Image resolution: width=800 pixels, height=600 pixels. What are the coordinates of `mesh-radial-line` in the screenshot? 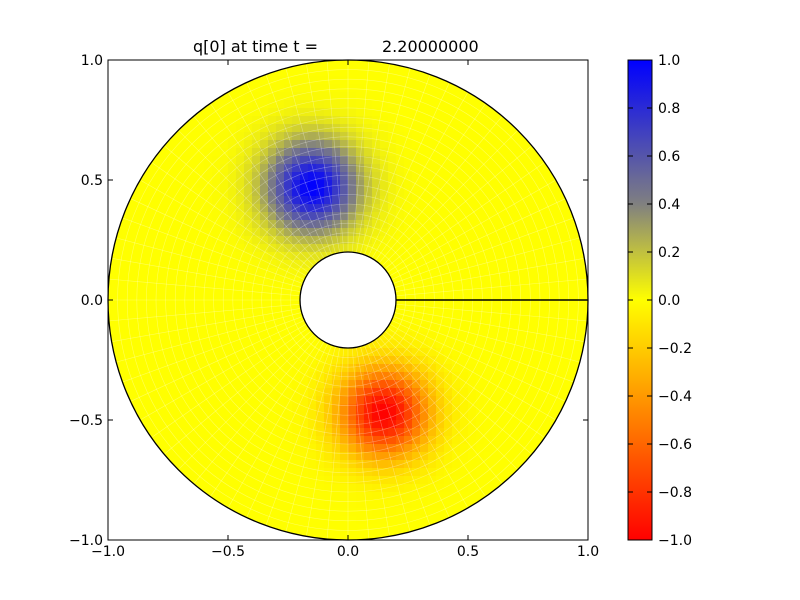 It's located at (246, 198).